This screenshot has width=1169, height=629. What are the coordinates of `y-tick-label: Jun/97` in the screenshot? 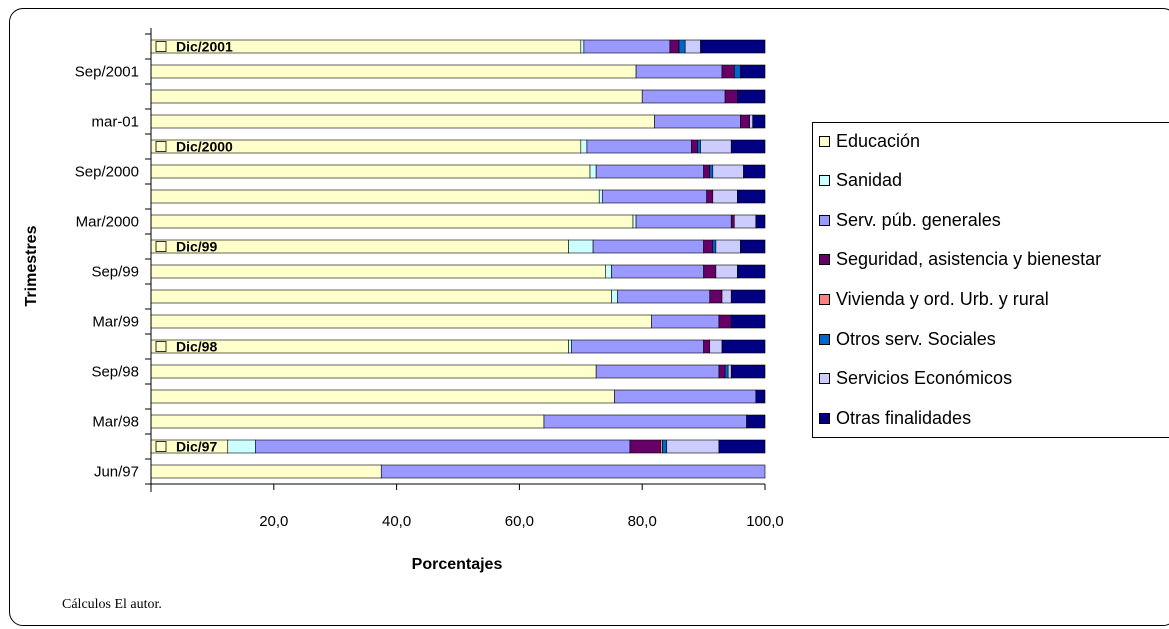 It's located at (116, 472).